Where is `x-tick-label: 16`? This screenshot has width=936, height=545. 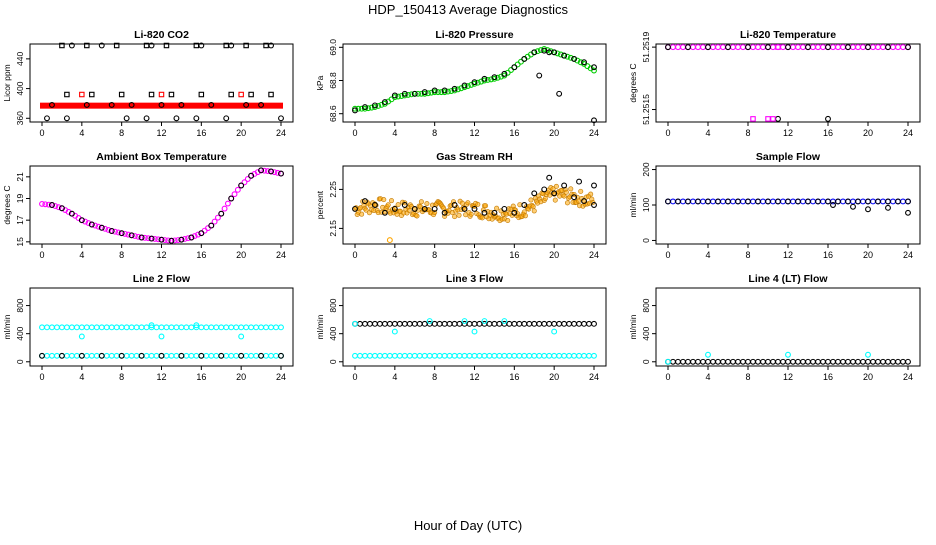 x-tick-label: 16 is located at coordinates (201, 255).